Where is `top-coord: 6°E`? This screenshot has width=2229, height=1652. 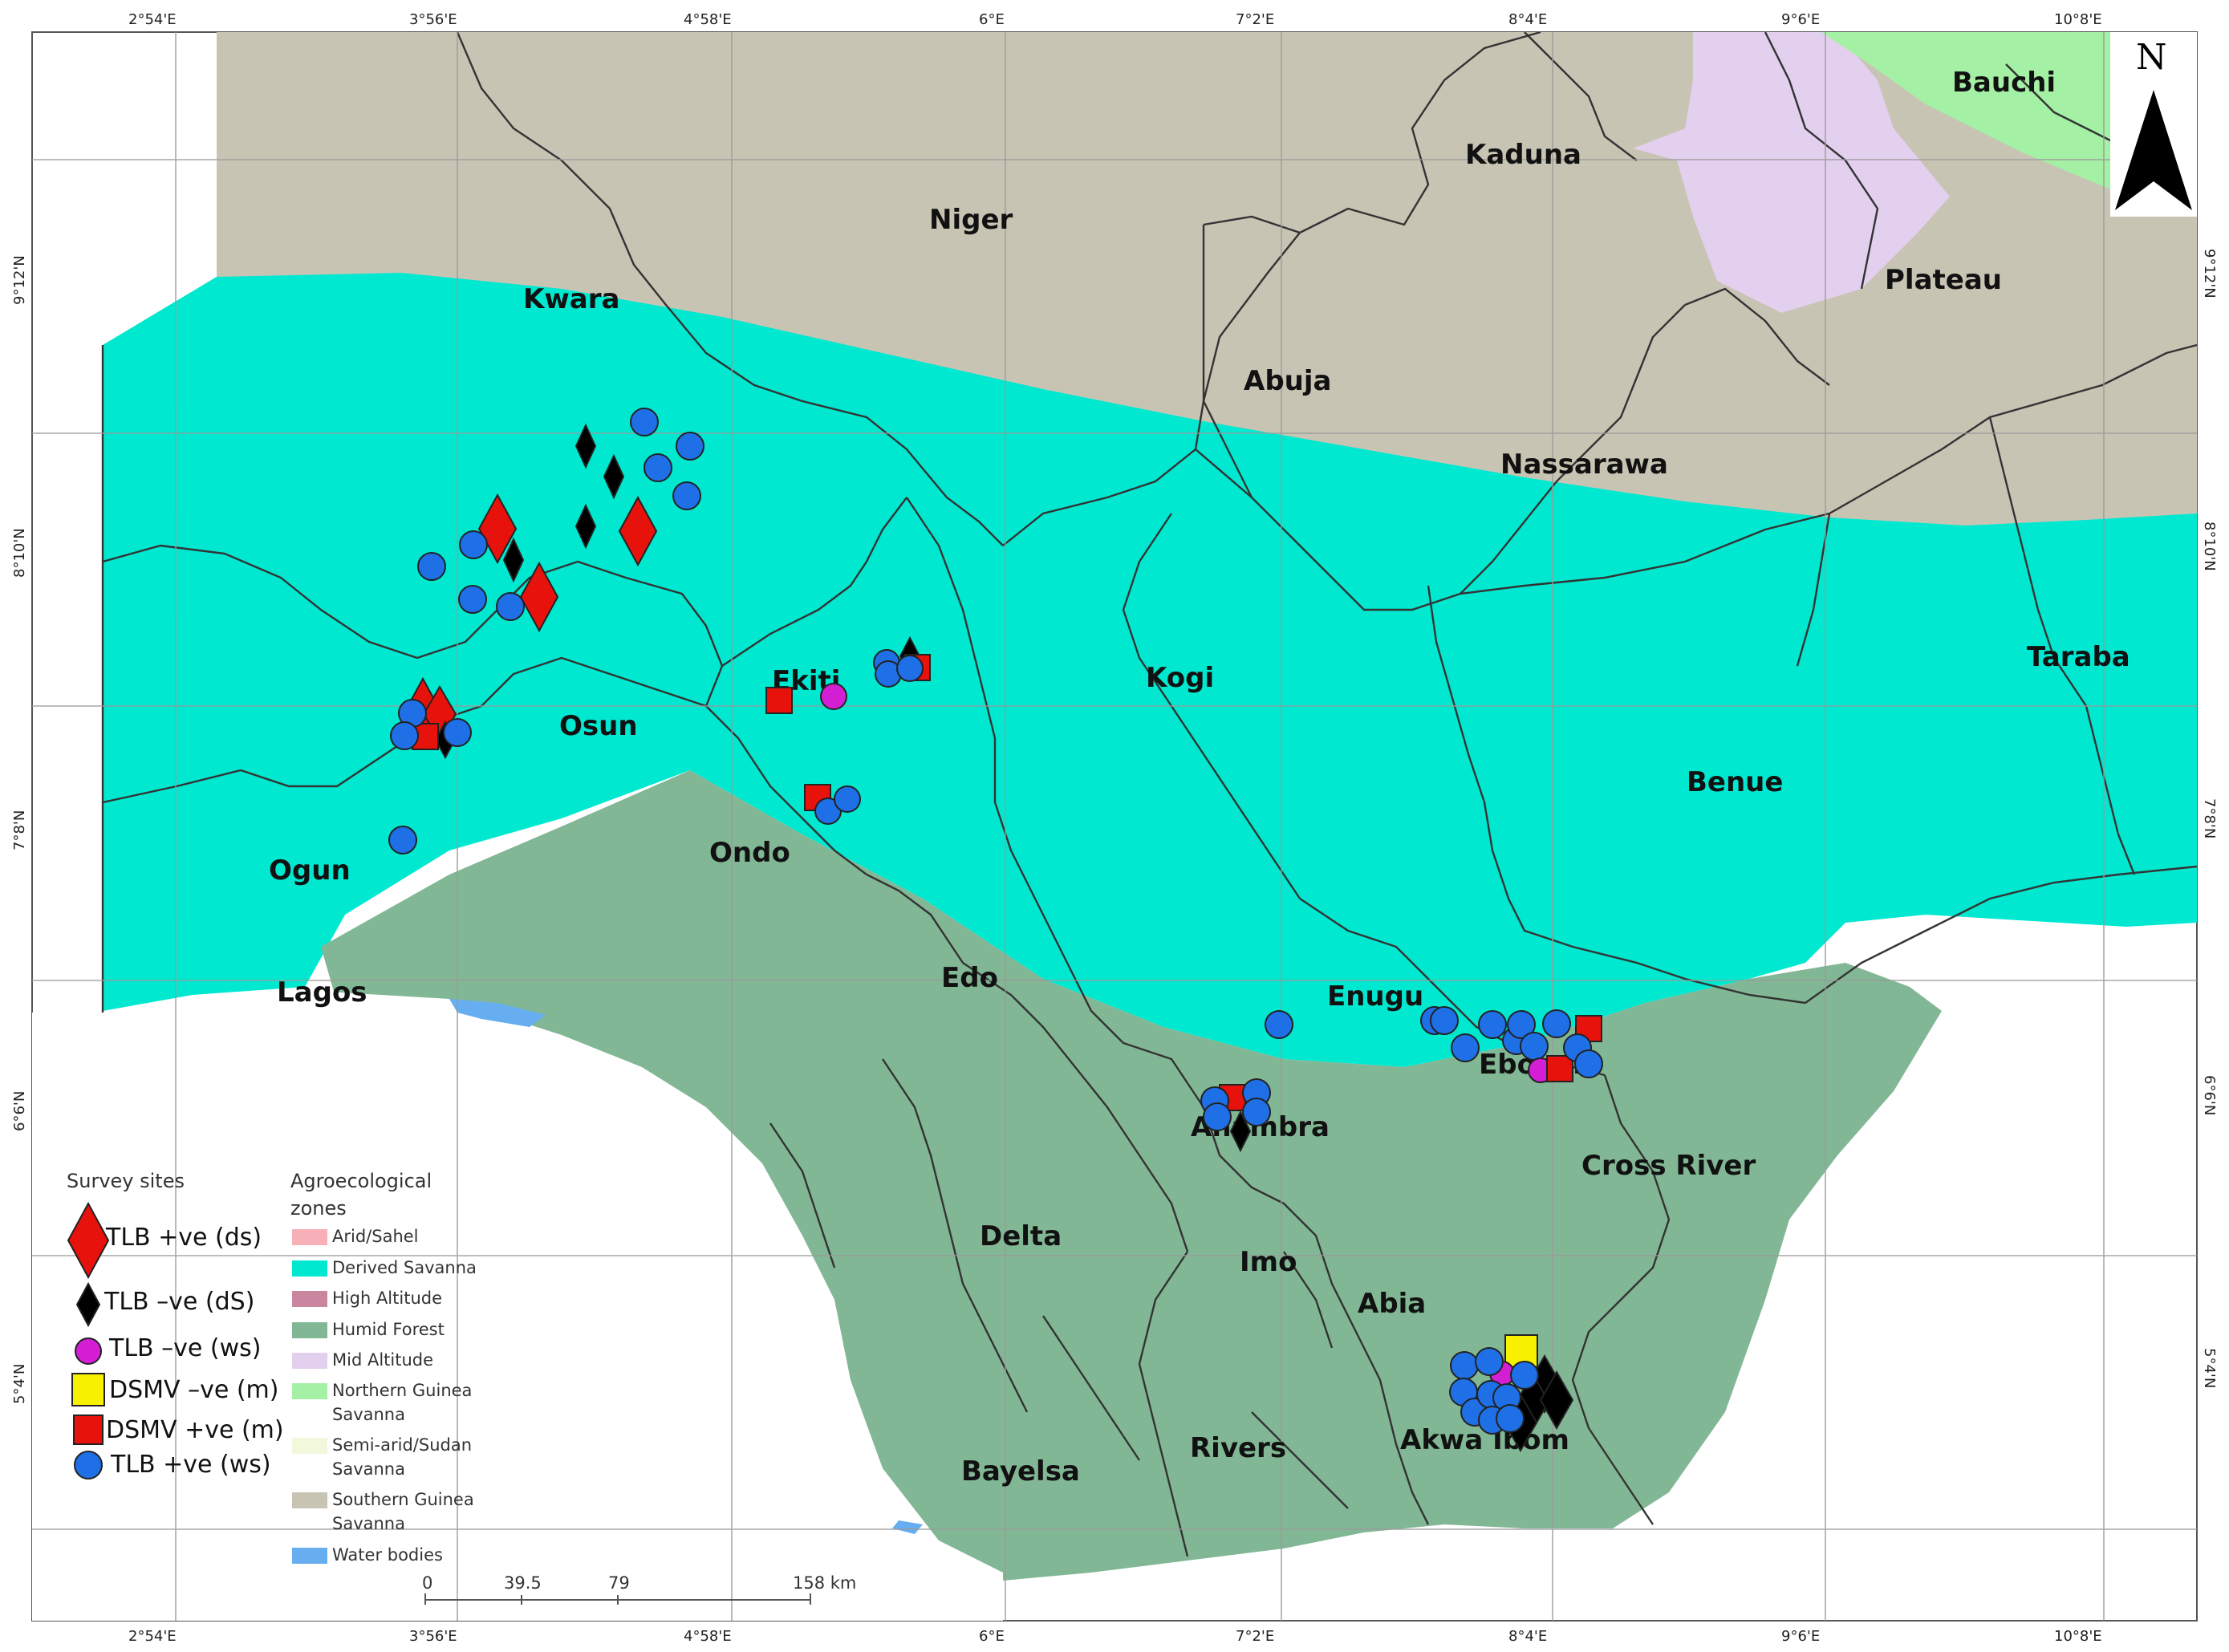 top-coord: 6°E is located at coordinates (992, 20).